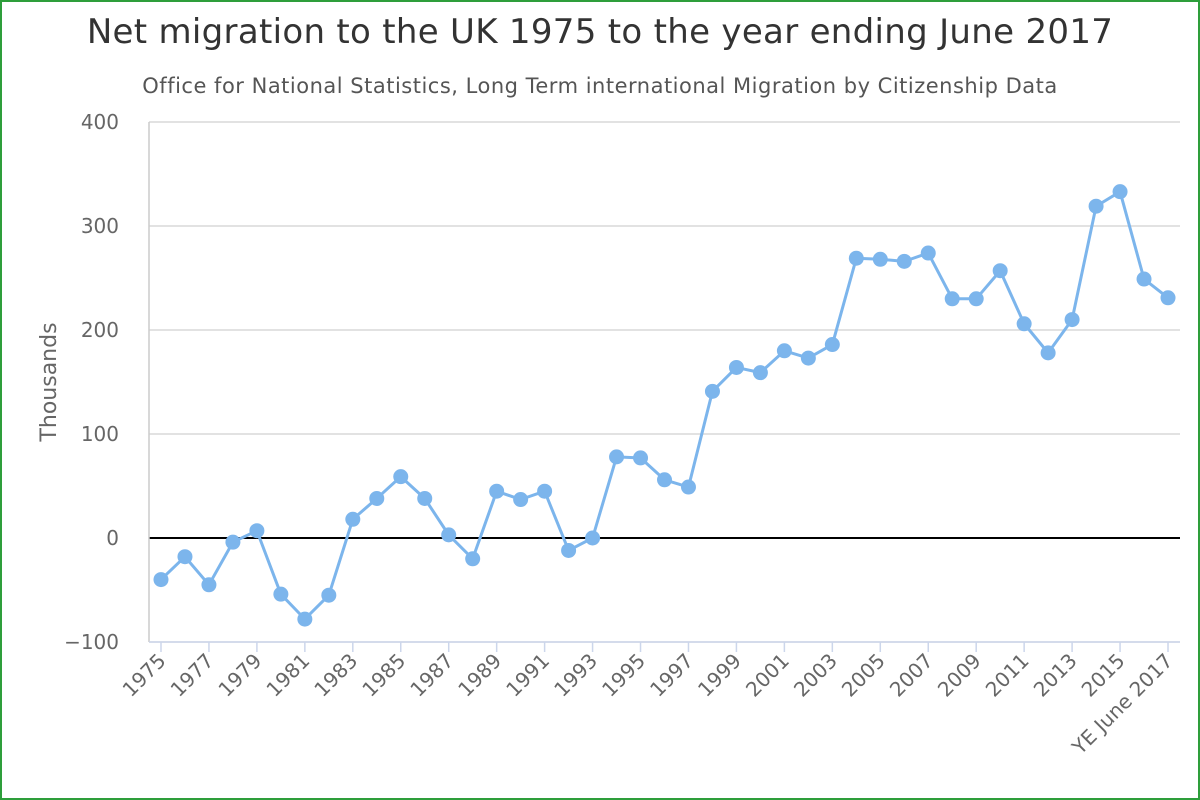 The image size is (1200, 800). Describe the element at coordinates (1007, 675) in the screenshot. I see `x-tick-label: 2011` at that location.